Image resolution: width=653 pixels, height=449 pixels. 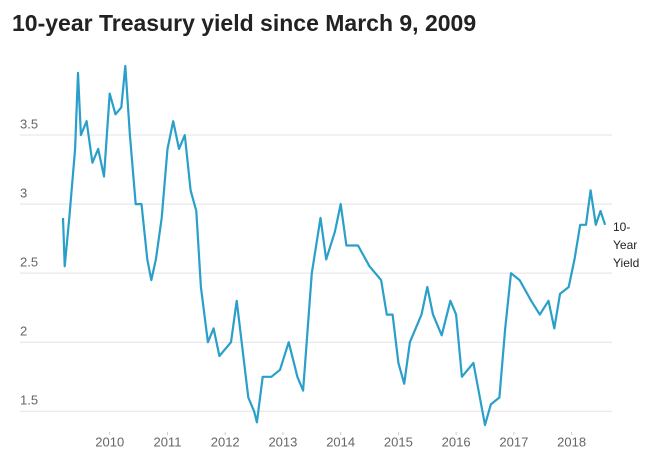 I want to click on x-tick-label: 2018, so click(x=571, y=441).